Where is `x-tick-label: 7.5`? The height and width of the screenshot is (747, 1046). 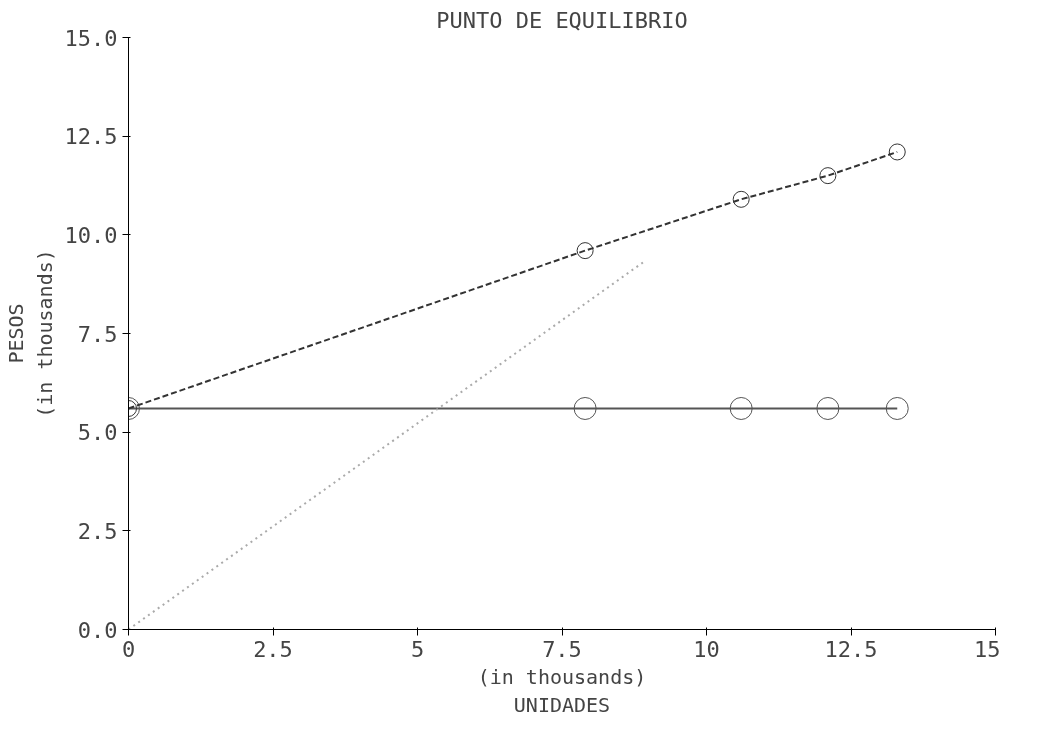
x-tick-label: 7.5 is located at coordinates (562, 649).